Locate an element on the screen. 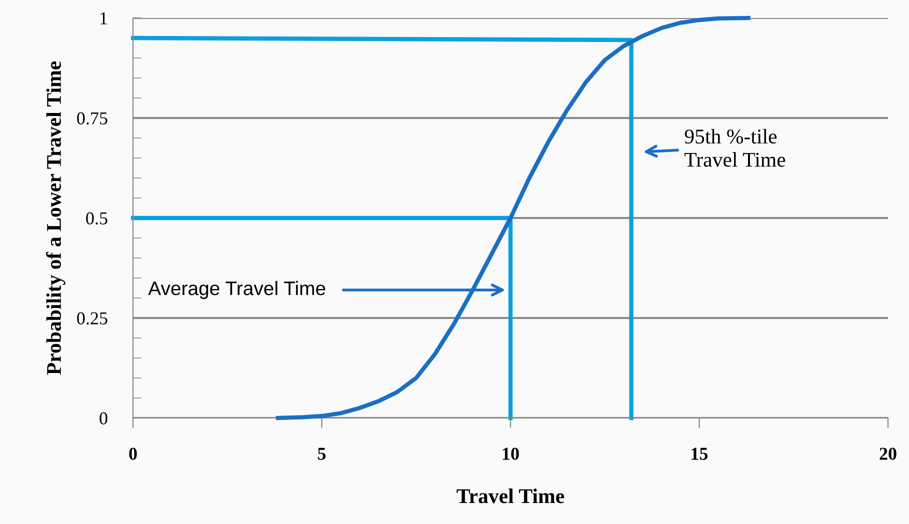 The width and height of the screenshot is (909, 524). x-tick-label: 0 is located at coordinates (133, 454).